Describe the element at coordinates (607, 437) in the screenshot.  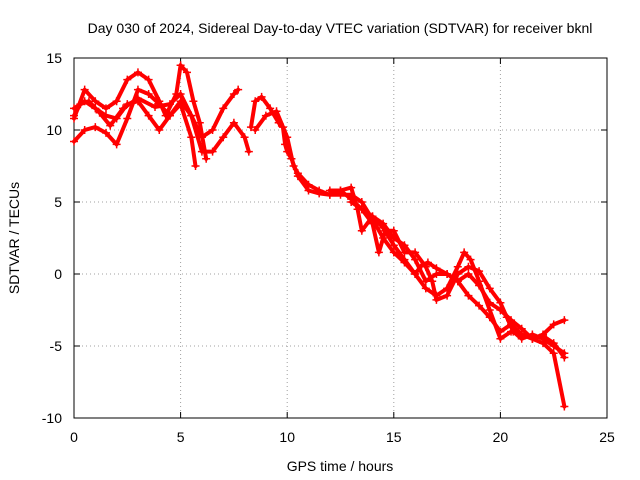
I see `x-tick-label: 25` at that location.